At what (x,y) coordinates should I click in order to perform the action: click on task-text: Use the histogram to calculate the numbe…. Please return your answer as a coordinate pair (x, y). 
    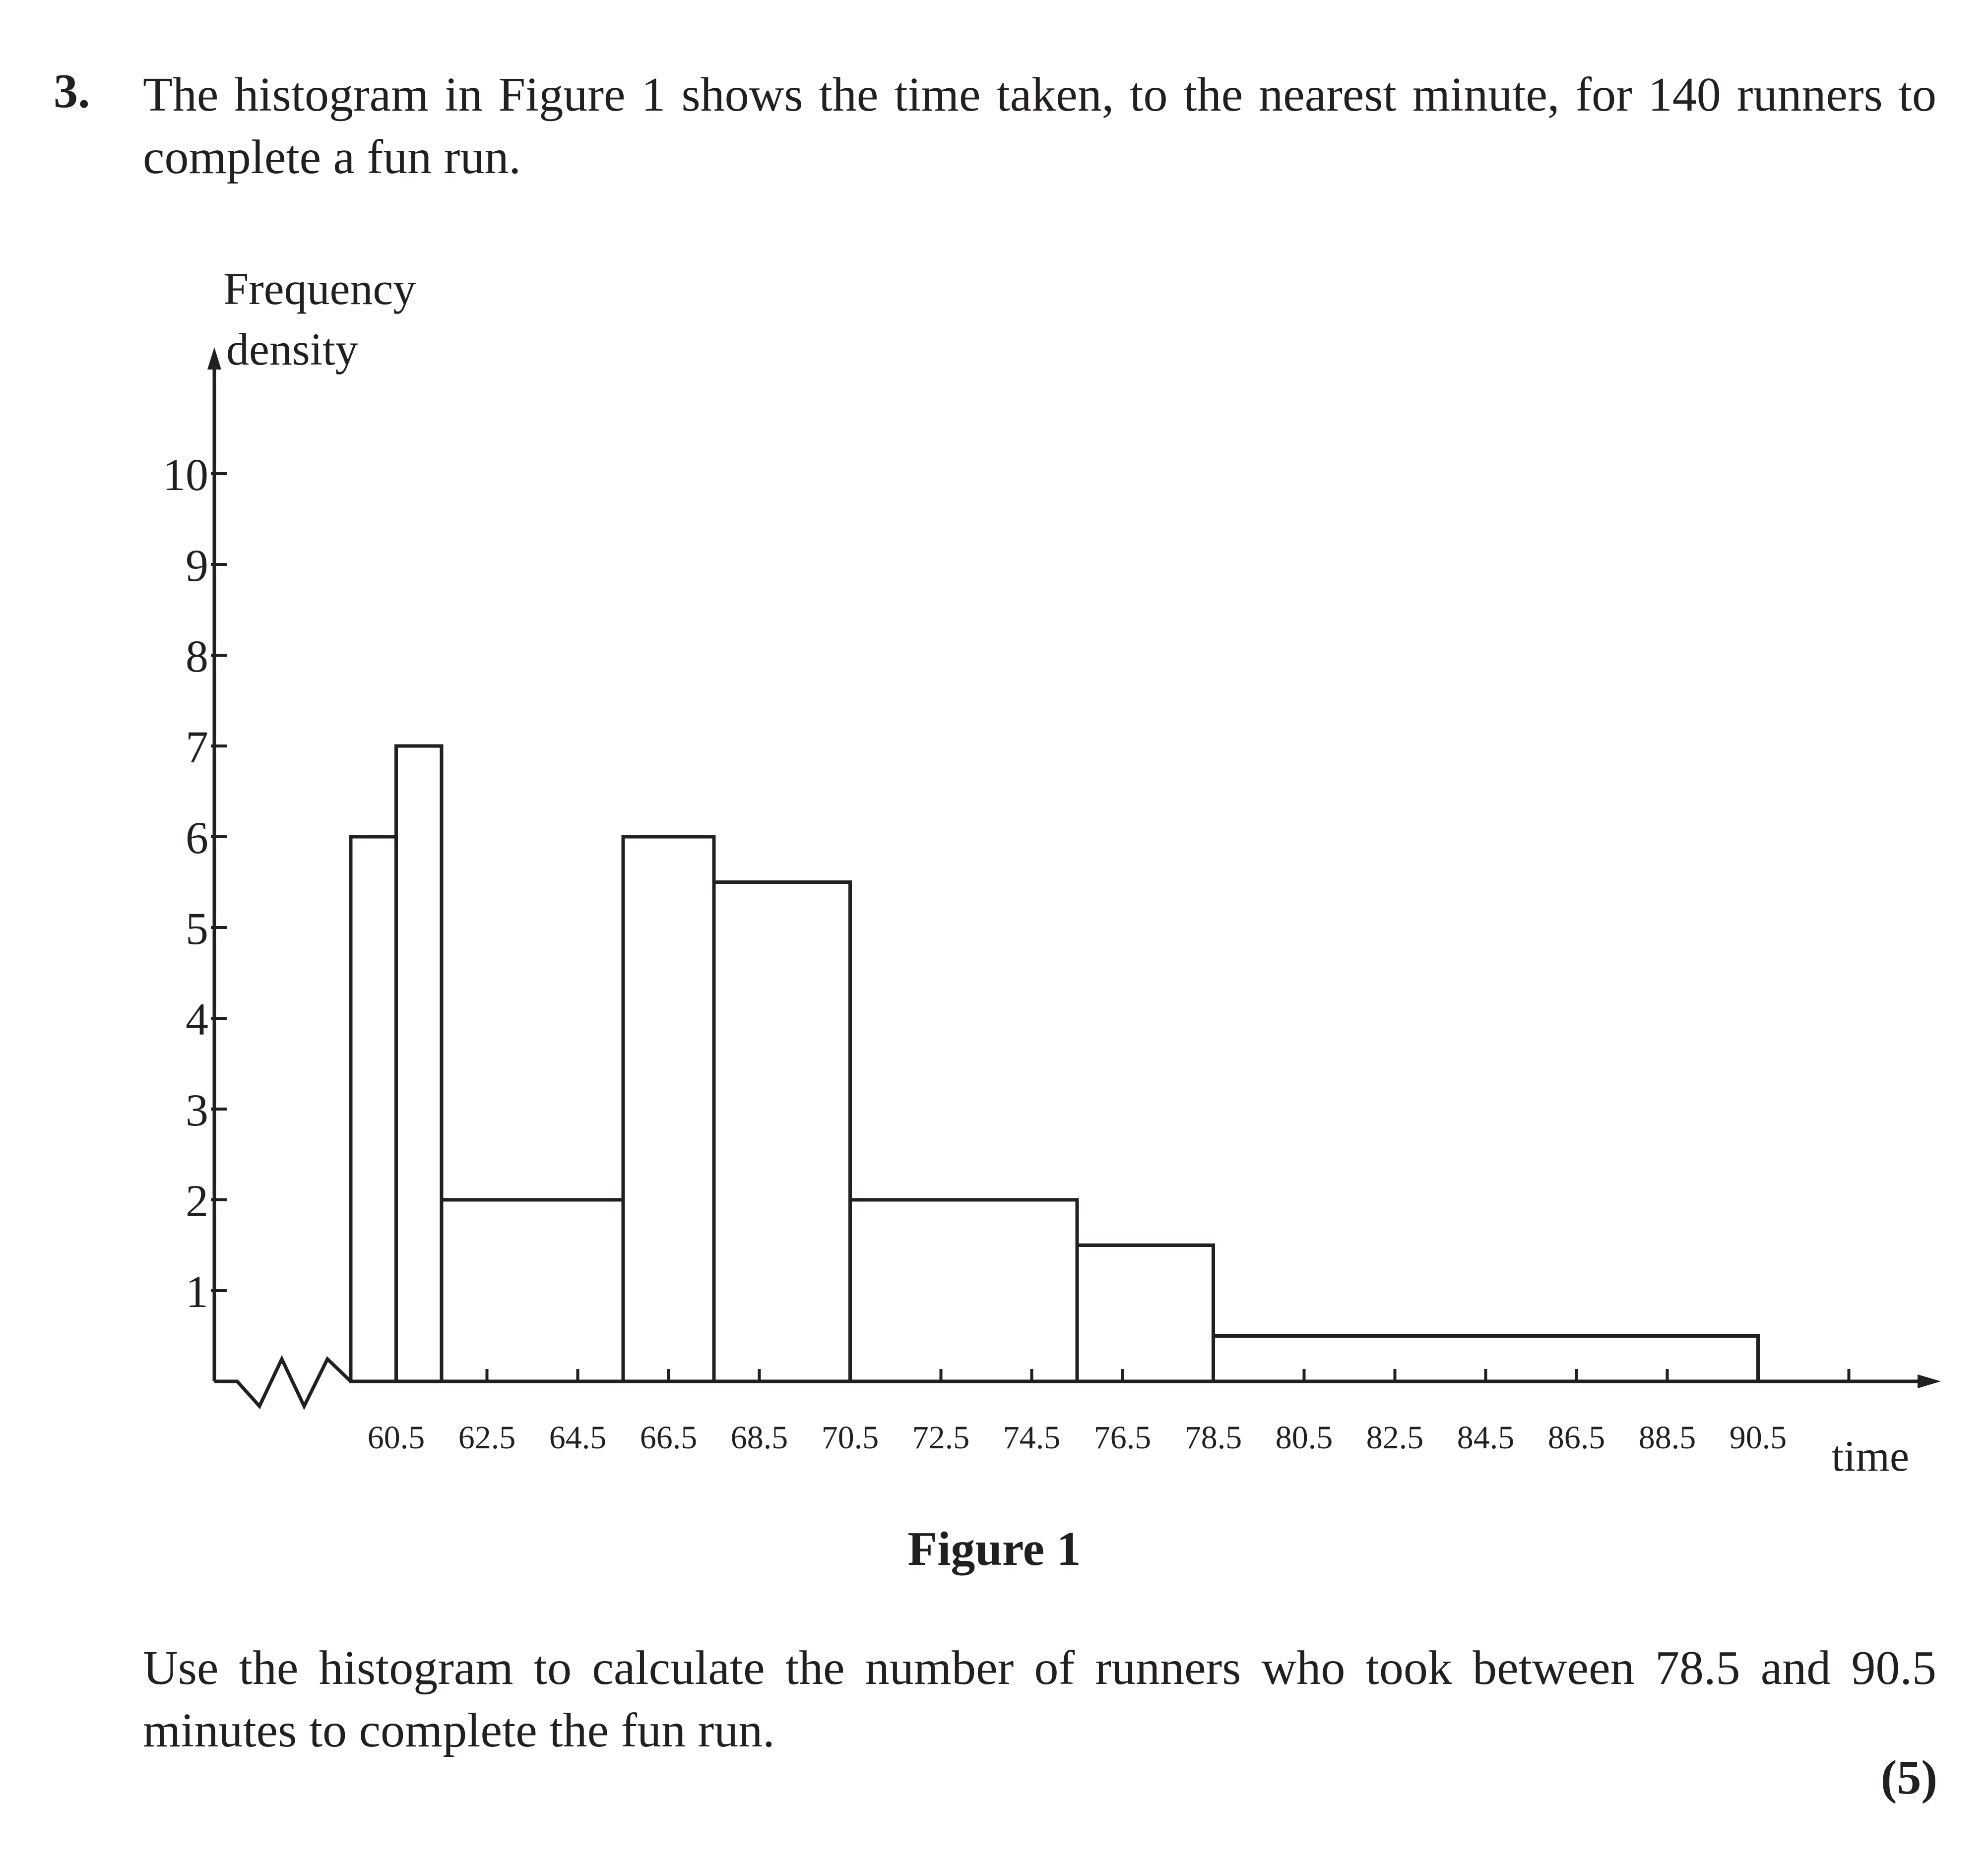
    Looking at the image, I should click on (1039, 1699).